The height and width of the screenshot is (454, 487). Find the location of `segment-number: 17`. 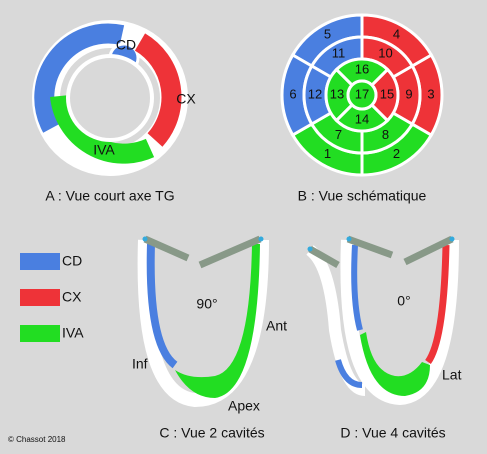

segment-number: 17 is located at coordinates (362, 93).